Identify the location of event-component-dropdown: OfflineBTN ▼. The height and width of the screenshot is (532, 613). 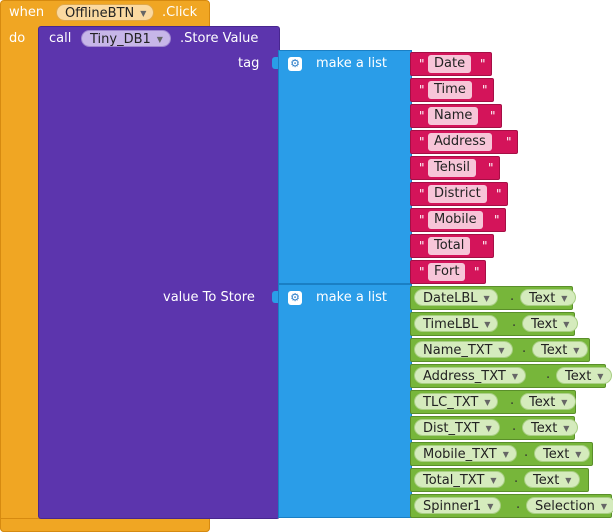
(105, 12).